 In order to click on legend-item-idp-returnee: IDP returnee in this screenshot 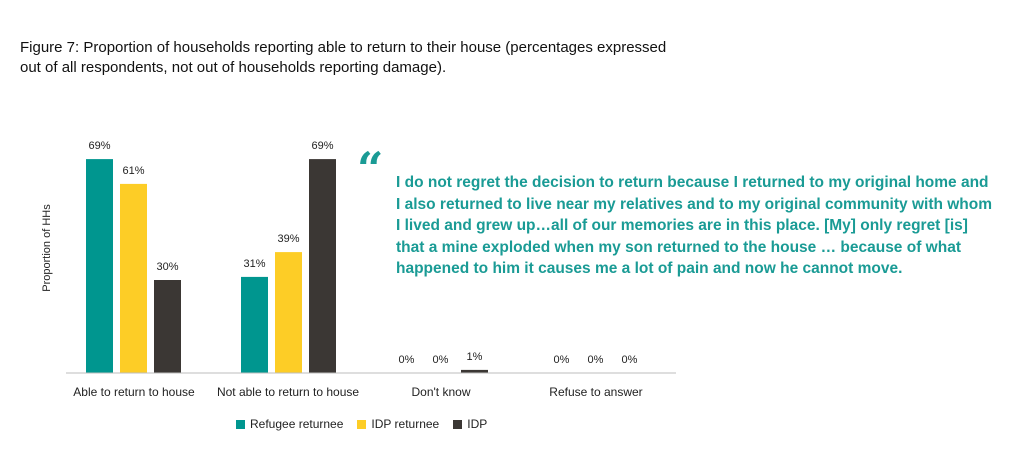, I will do `click(398, 424)`.